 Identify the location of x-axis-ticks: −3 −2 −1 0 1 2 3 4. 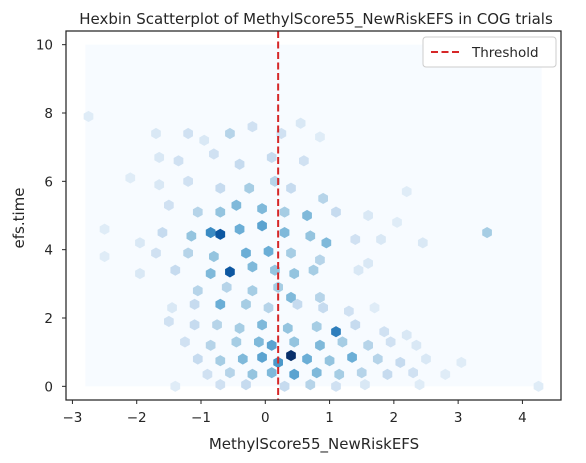
(294, 413).